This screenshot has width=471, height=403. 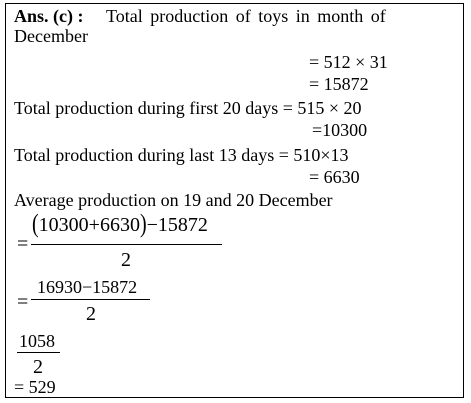 I want to click on fraction-3-numerator: 1058, so click(x=37, y=341).